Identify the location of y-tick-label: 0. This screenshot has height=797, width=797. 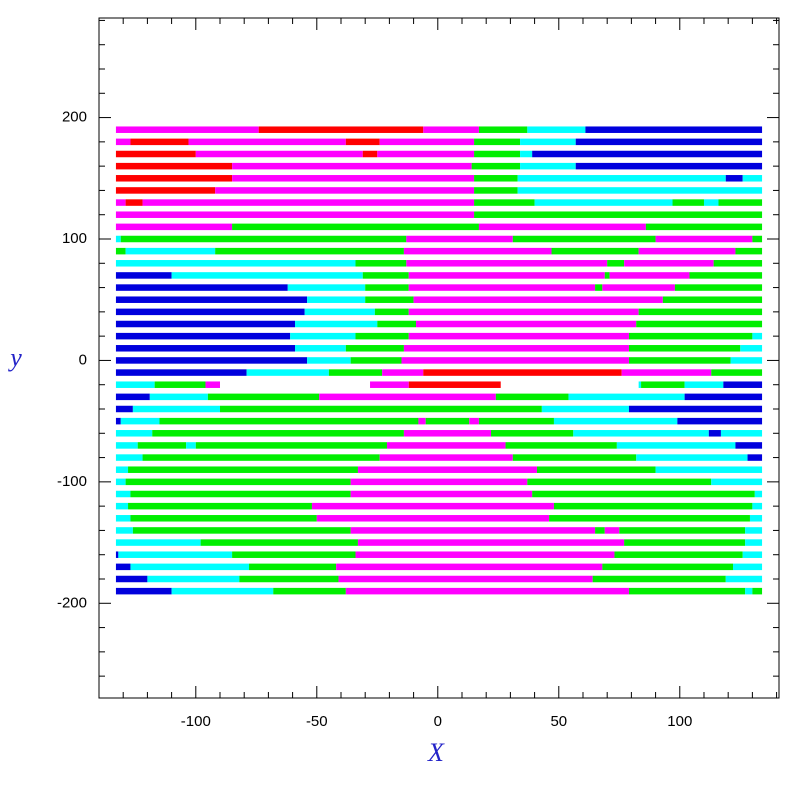
(83, 359).